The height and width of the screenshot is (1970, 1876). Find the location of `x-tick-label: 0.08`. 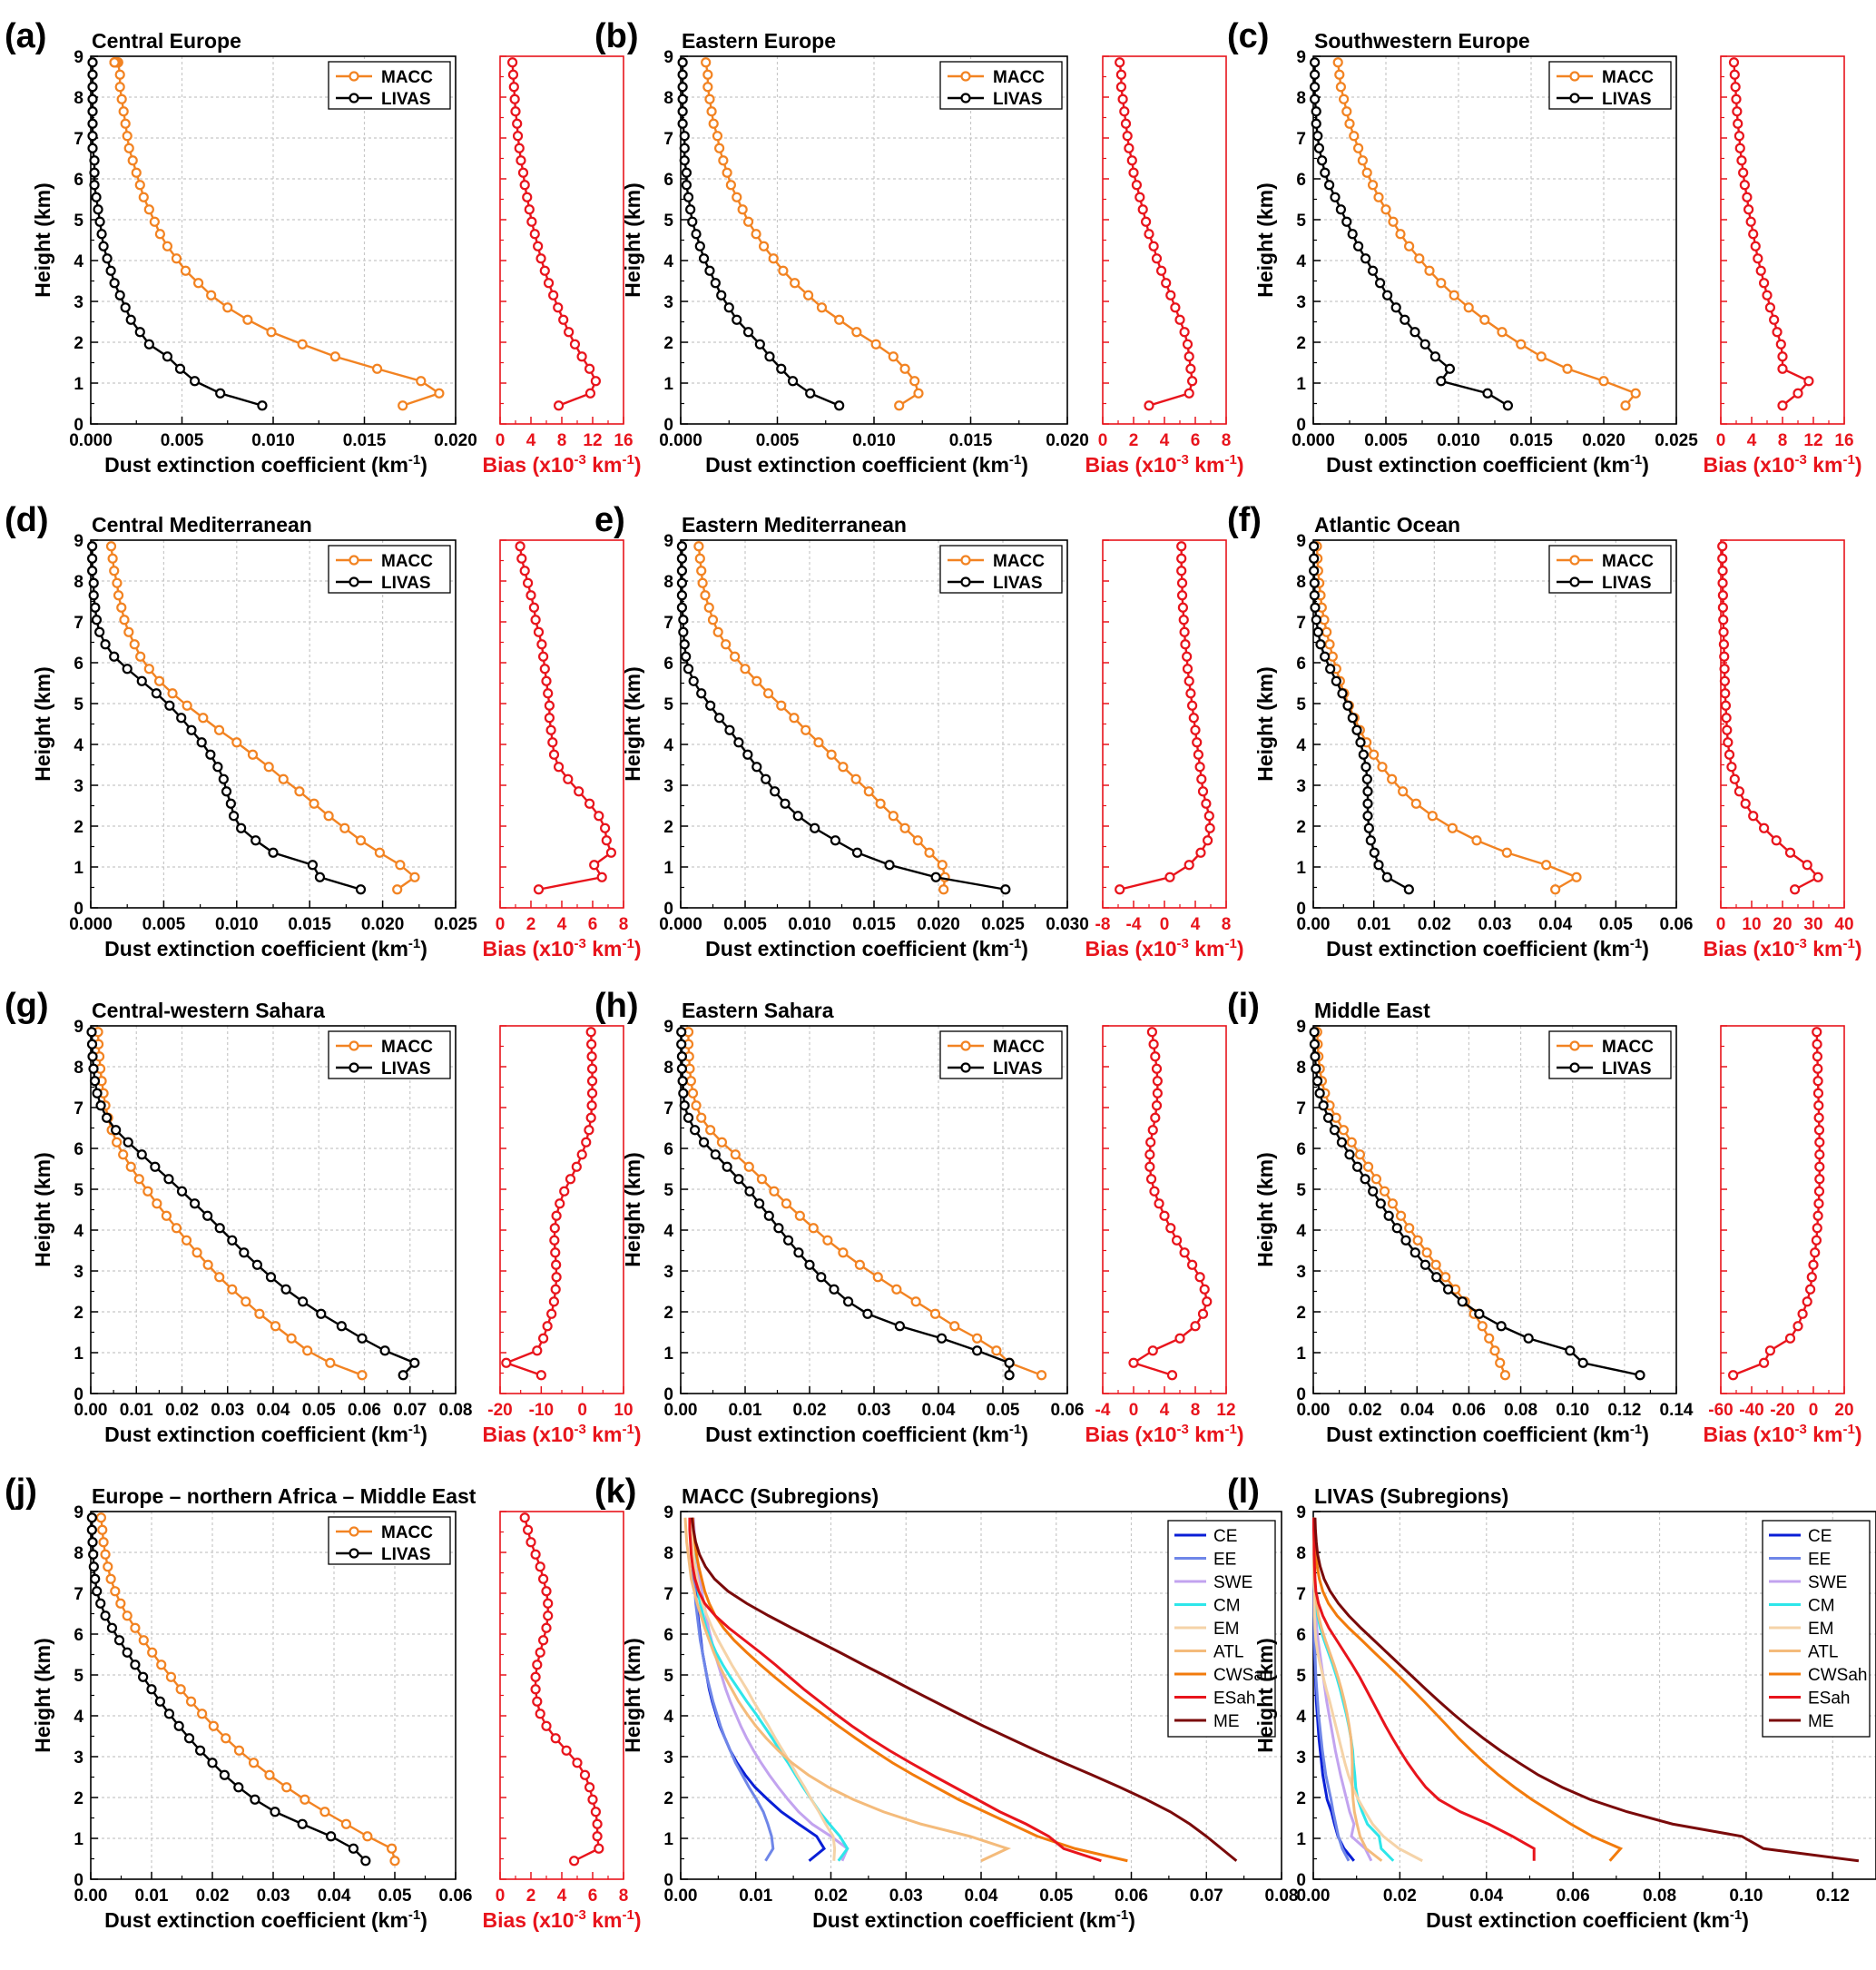

x-tick-label: 0.08 is located at coordinates (456, 1410).